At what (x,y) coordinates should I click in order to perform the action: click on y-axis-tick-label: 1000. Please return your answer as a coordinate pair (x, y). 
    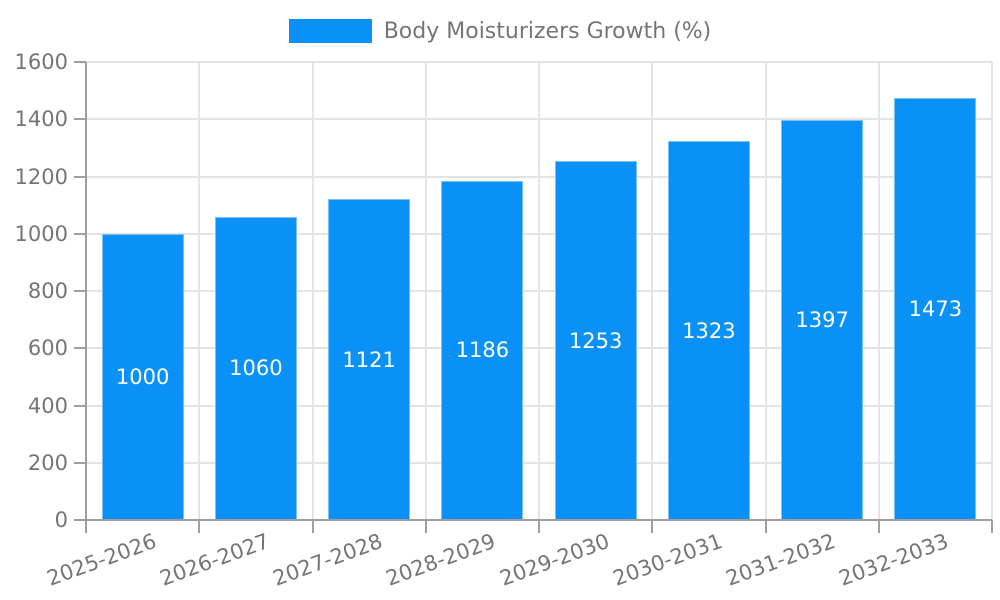
    Looking at the image, I should click on (41, 233).